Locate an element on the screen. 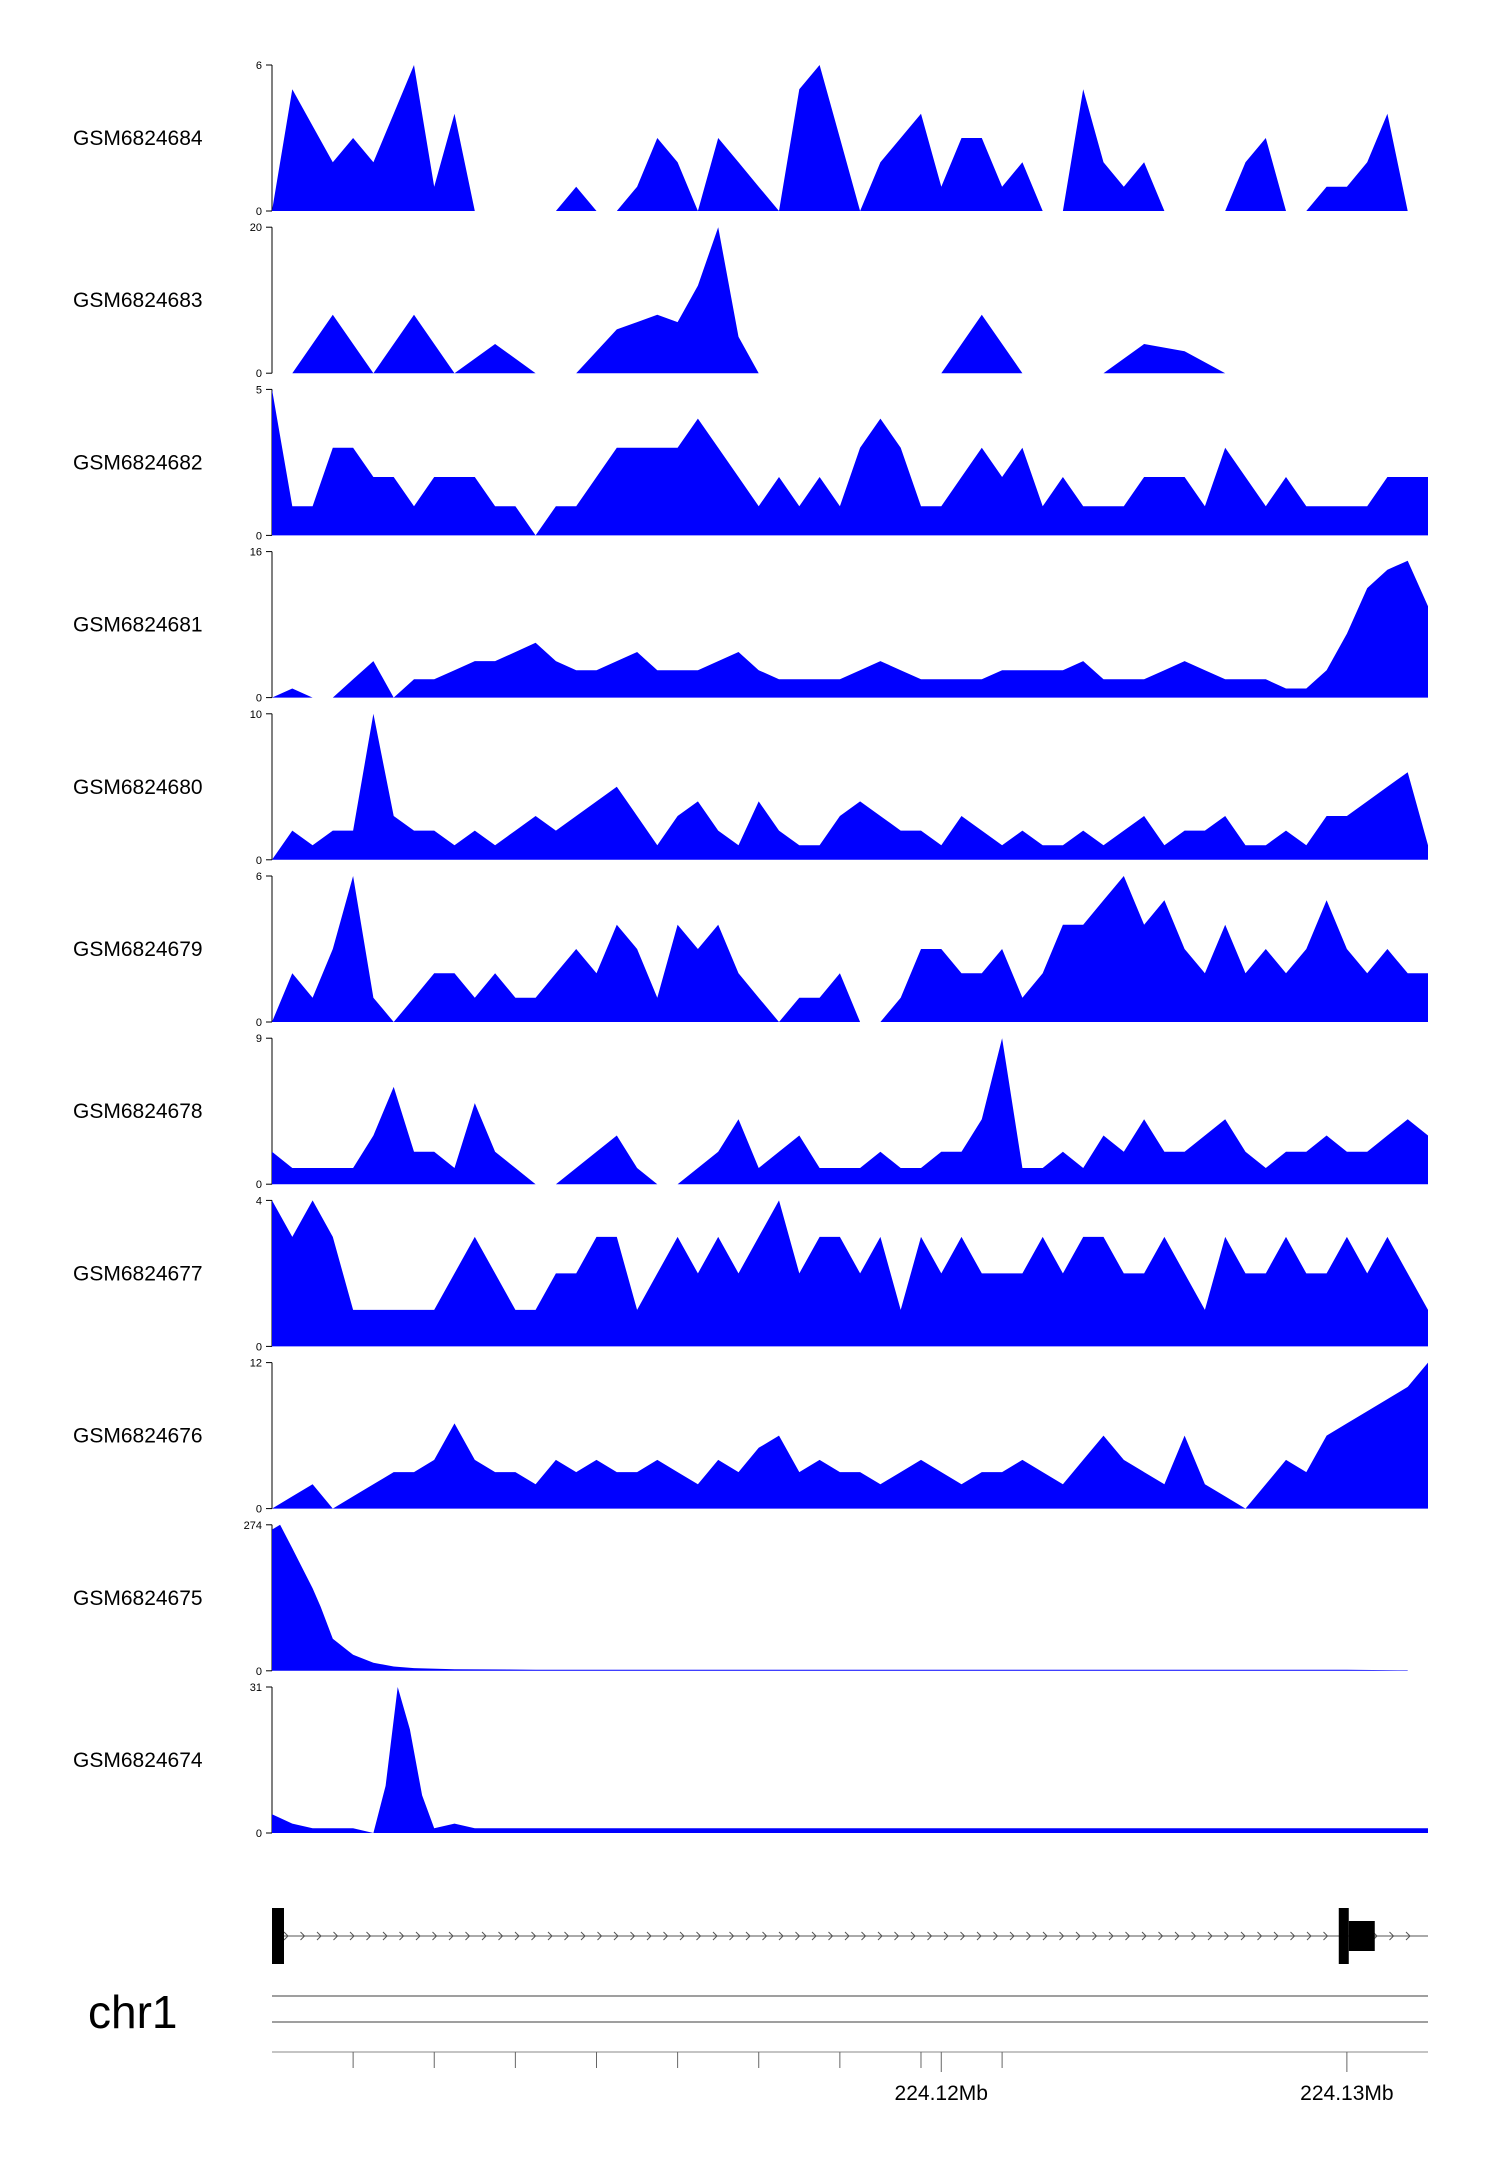 This screenshot has width=1500, height=2170. track: GSM6824682 5 0 is located at coordinates (750, 463).